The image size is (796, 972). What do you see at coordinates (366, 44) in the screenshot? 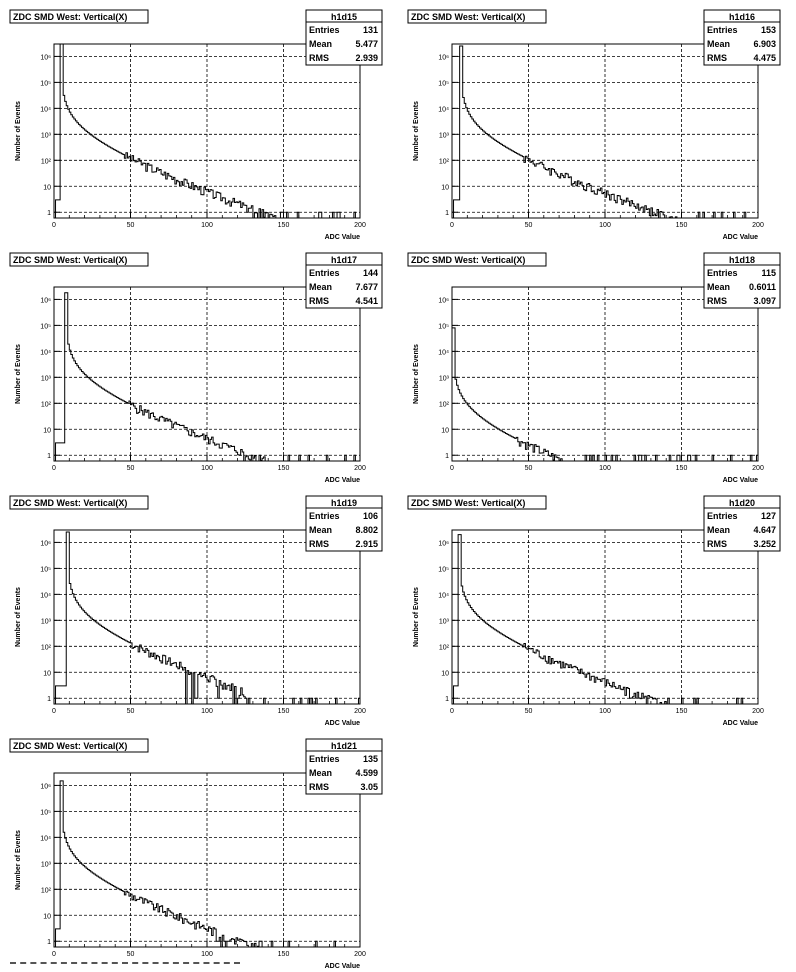
I see `stats-value: 5.477` at bounding box center [366, 44].